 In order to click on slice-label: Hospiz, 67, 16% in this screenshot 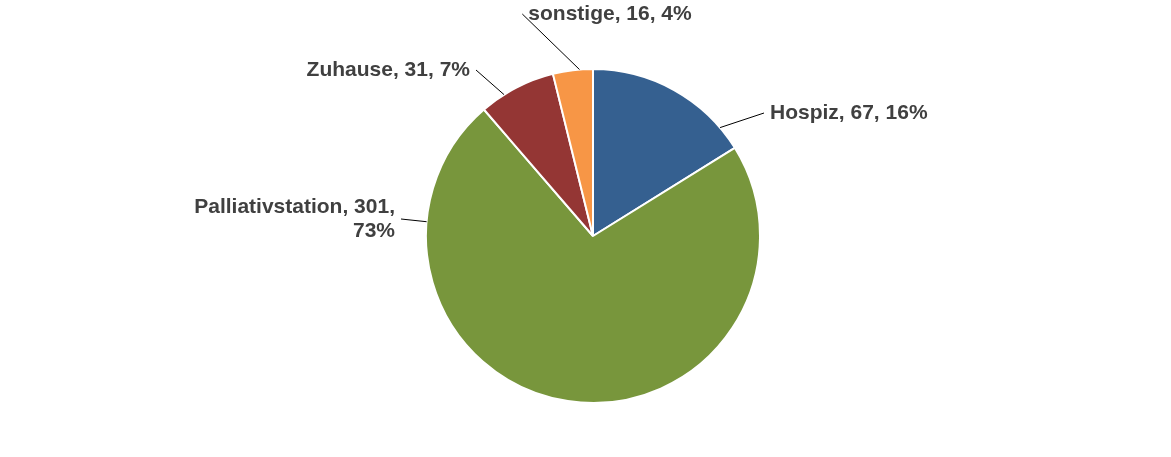, I will do `click(849, 111)`.